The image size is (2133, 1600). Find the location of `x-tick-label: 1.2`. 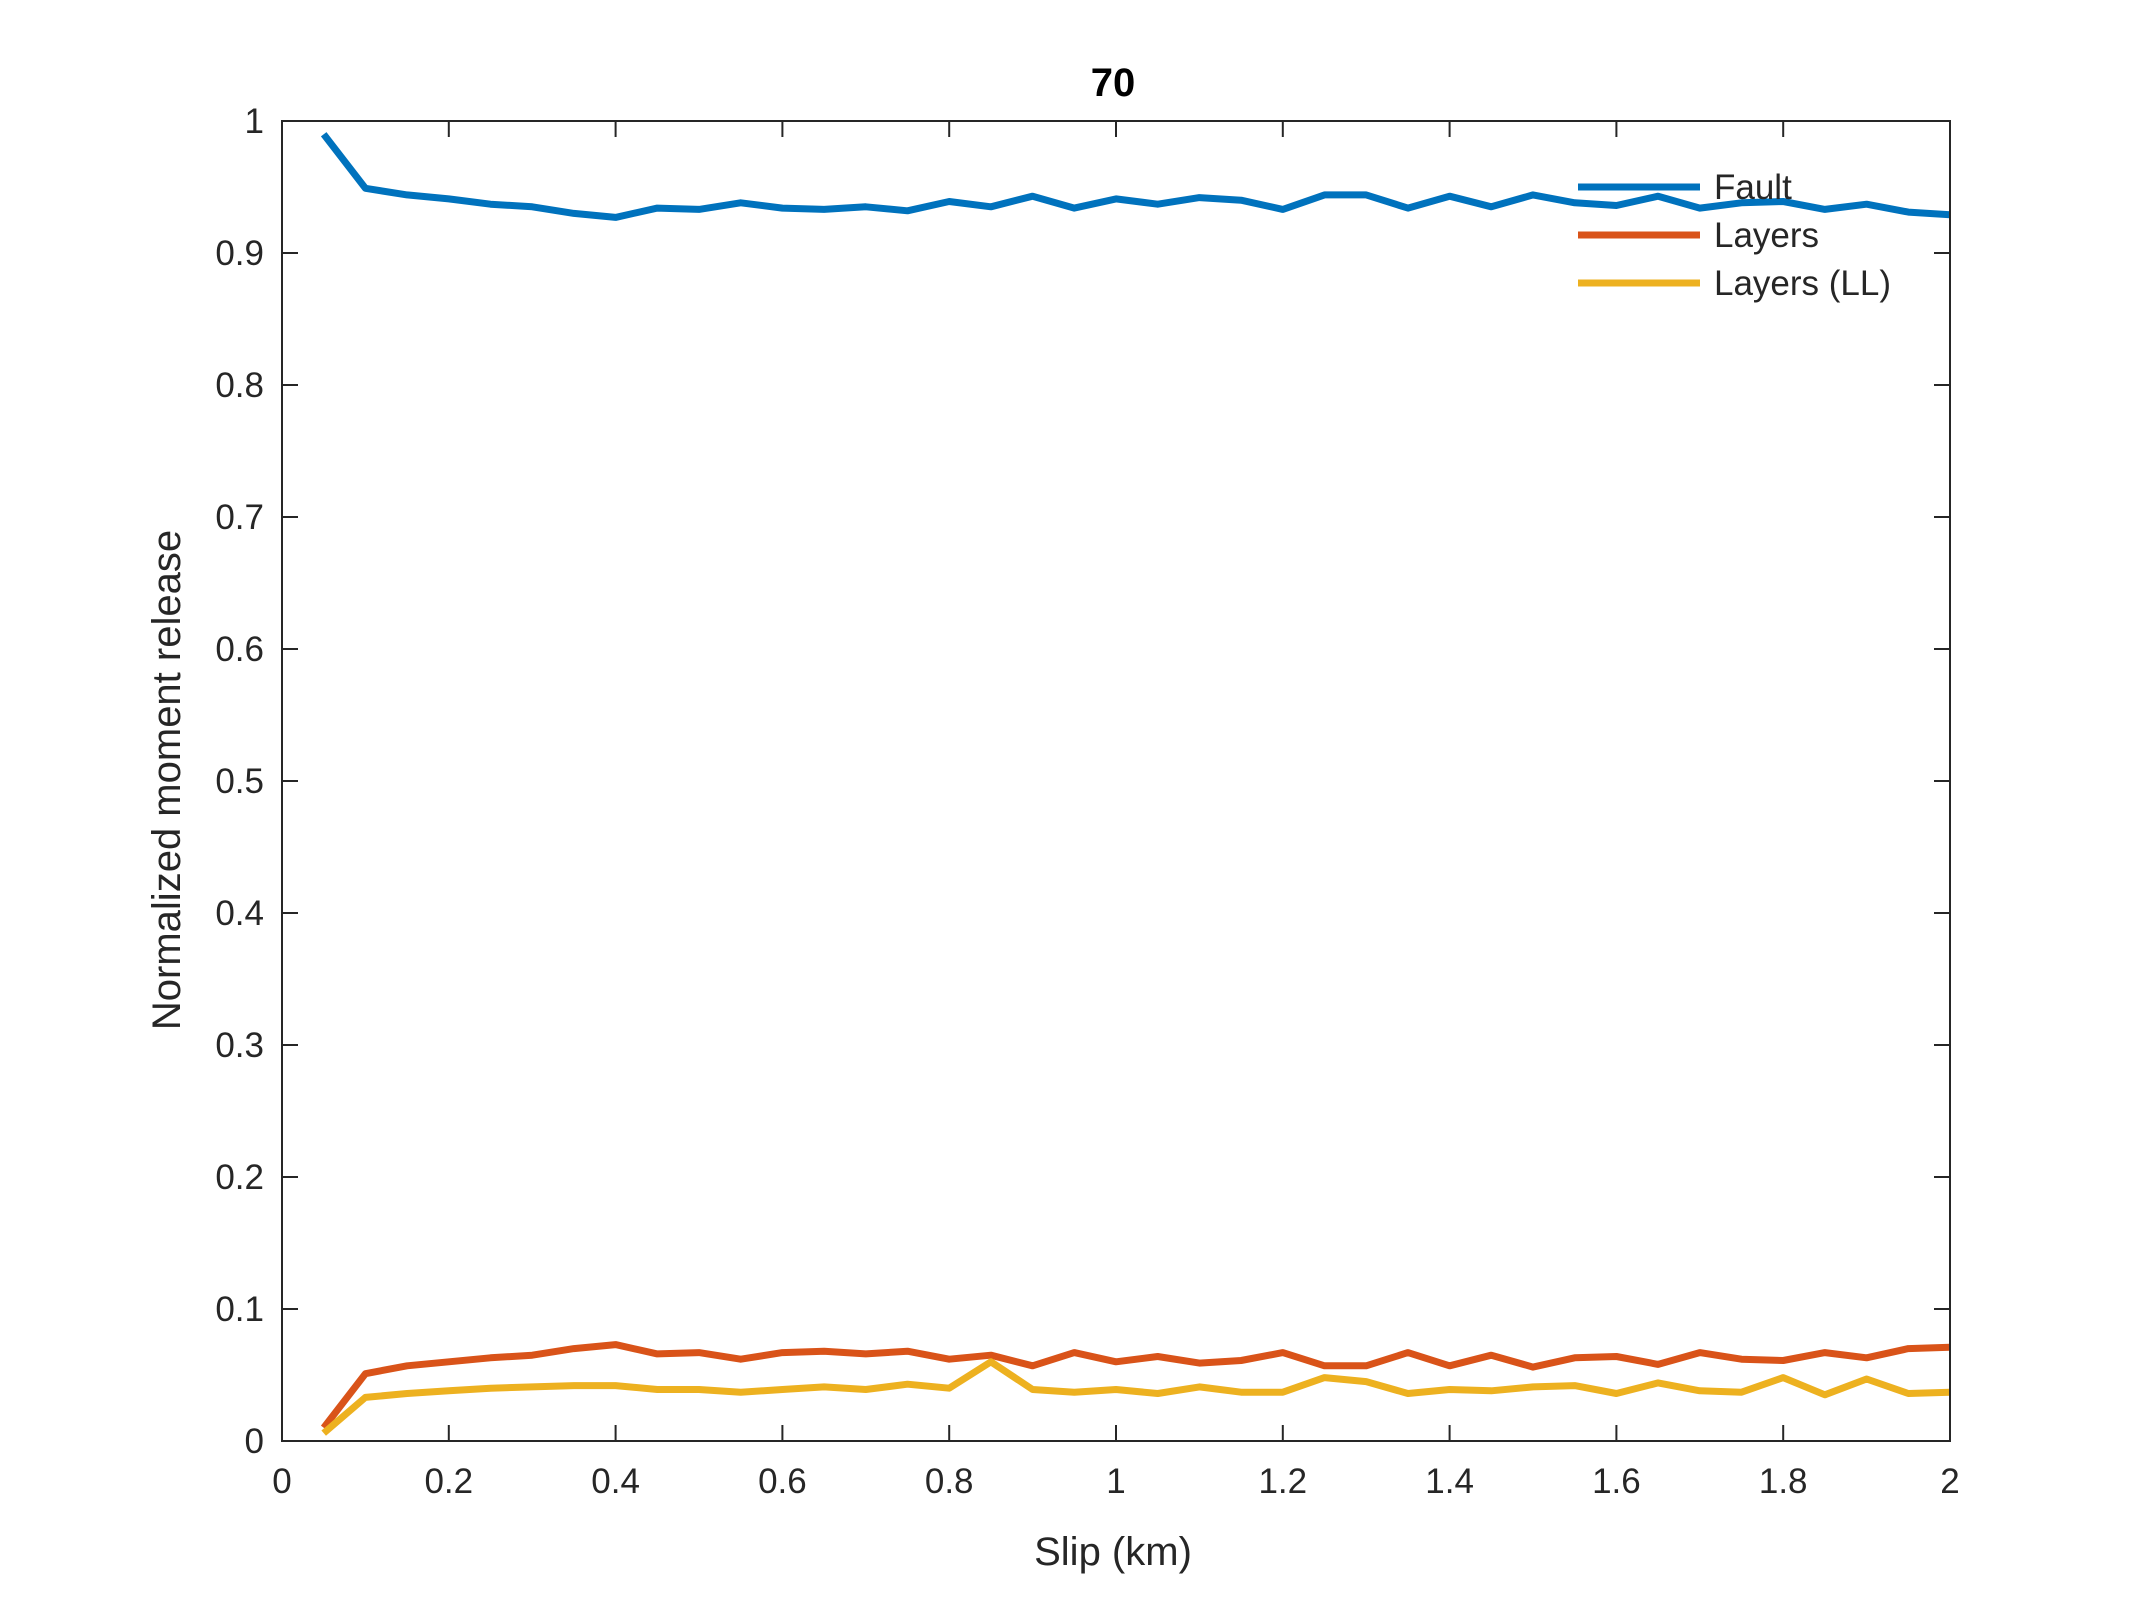

x-tick-label: 1.2 is located at coordinates (1282, 1481).